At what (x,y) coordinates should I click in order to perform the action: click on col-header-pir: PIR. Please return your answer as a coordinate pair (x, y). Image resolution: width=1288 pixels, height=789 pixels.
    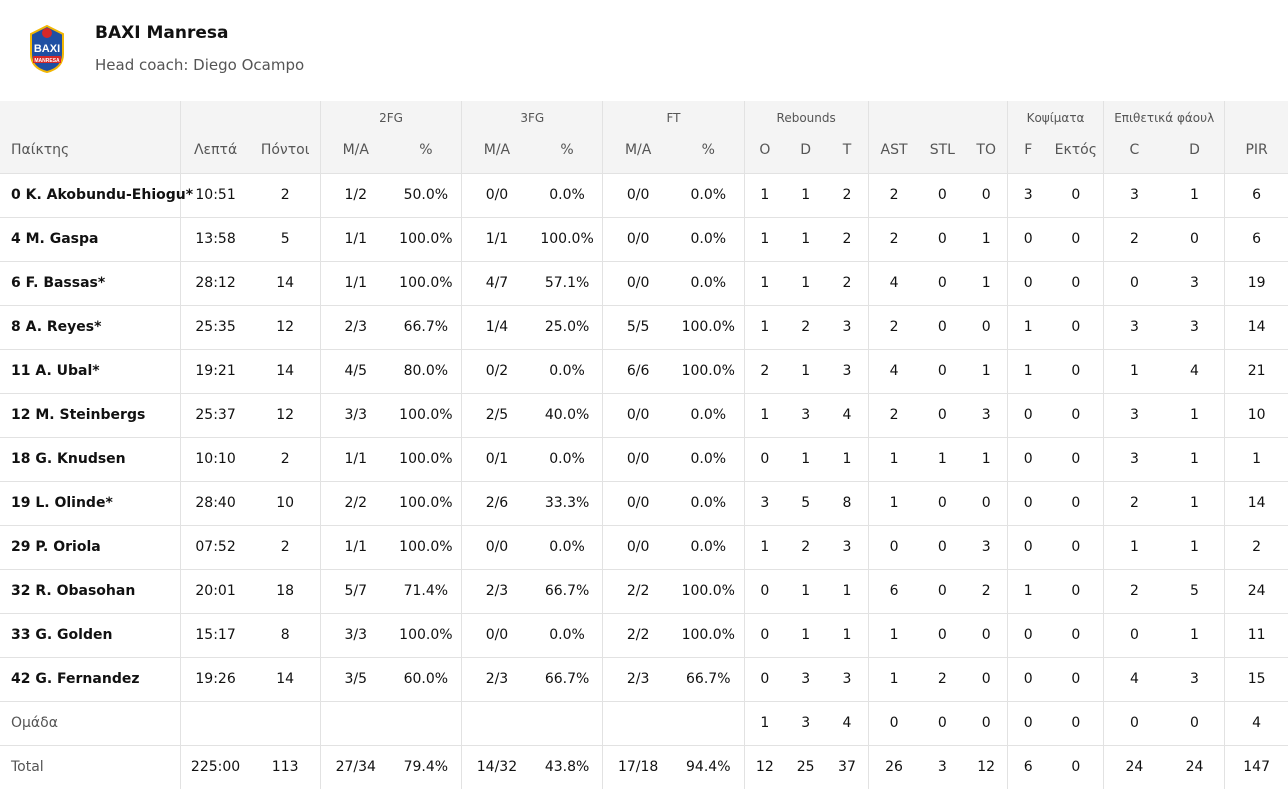
    Looking at the image, I should click on (1256, 153).